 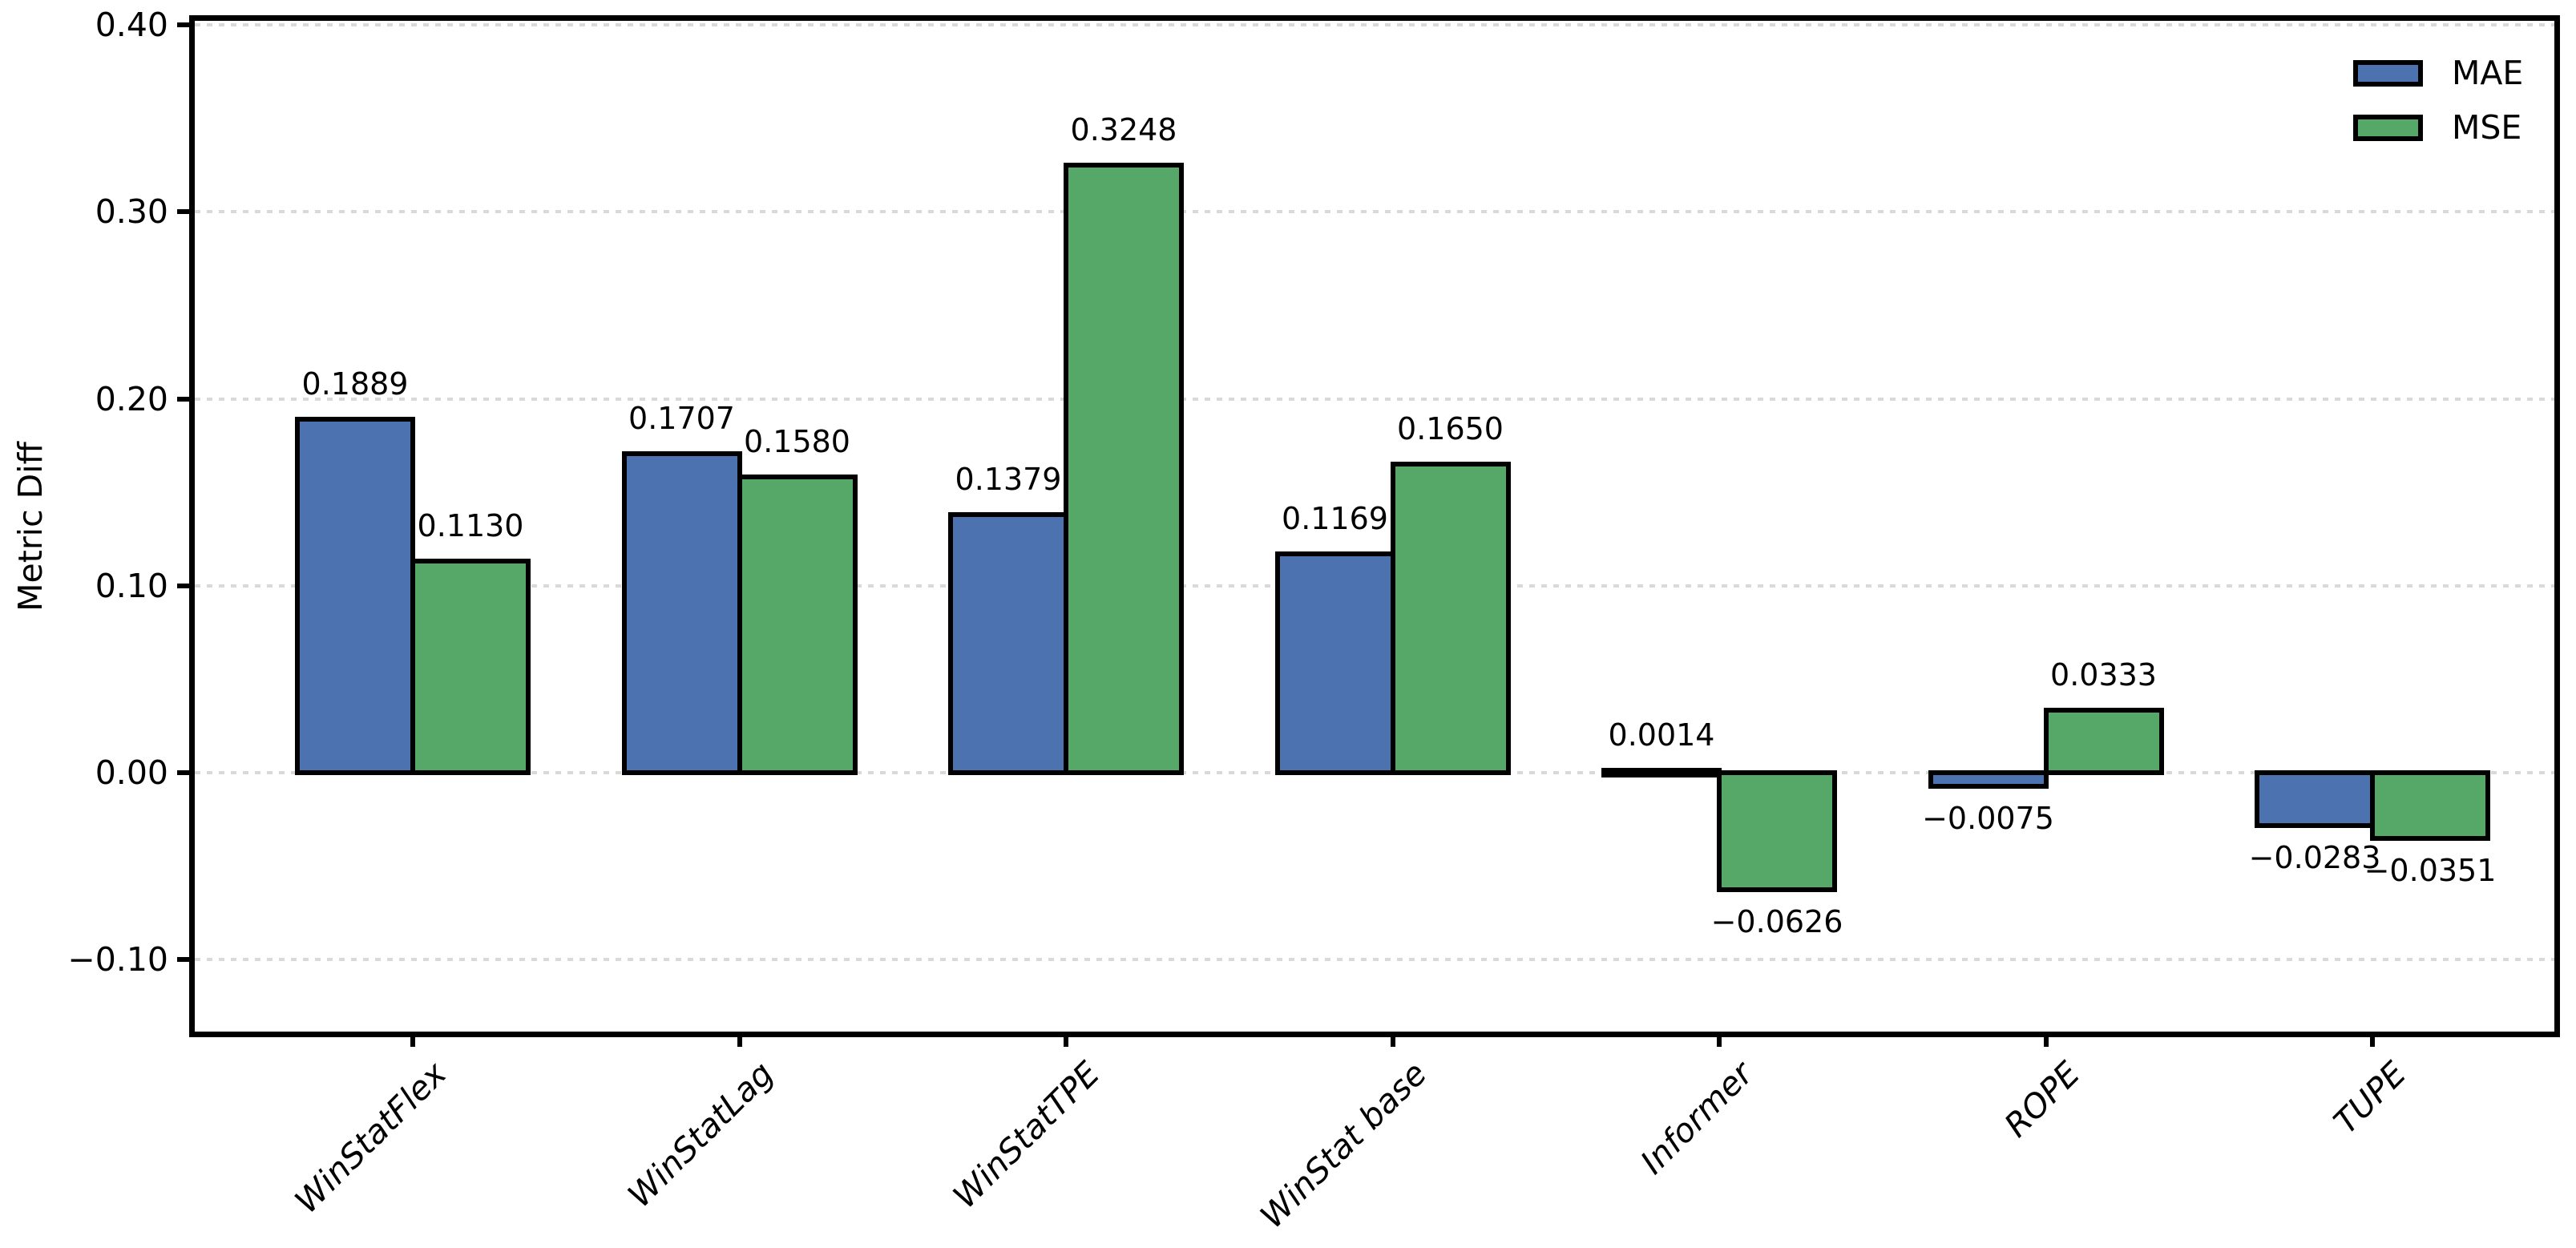 What do you see at coordinates (2438, 73) in the screenshot?
I see `legend-entry-mae: MAE` at bounding box center [2438, 73].